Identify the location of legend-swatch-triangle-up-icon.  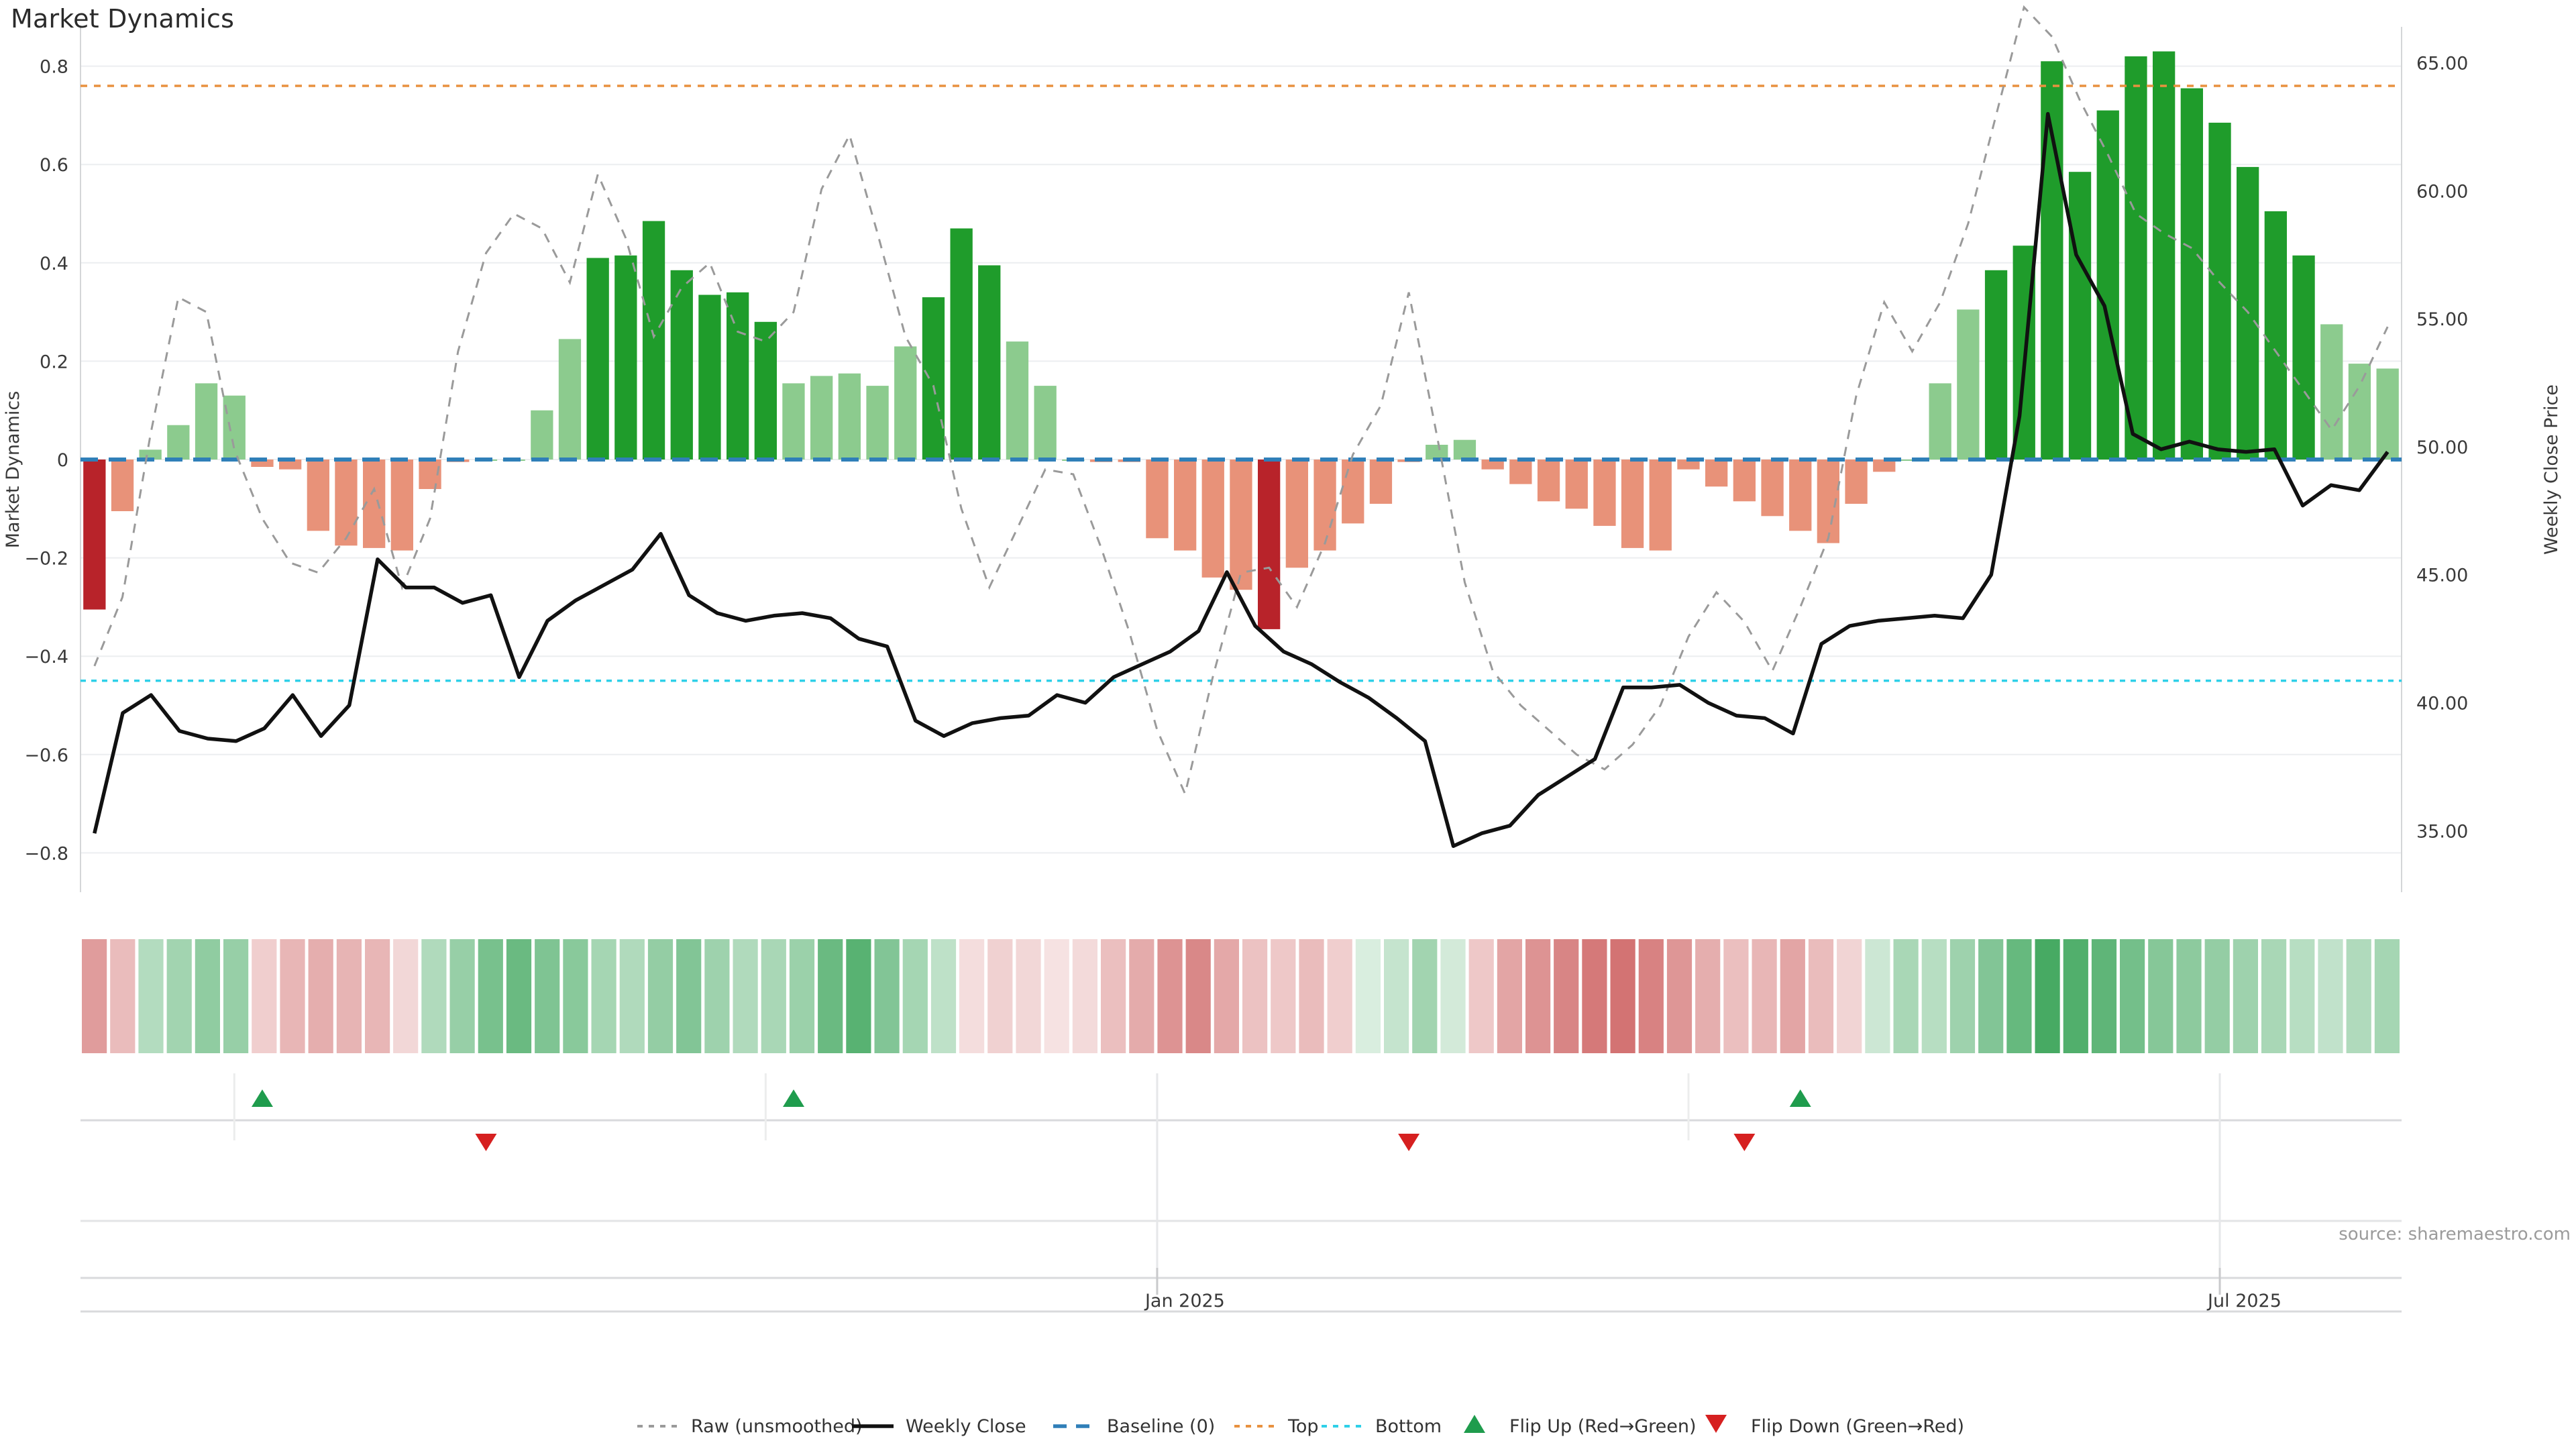
(1474, 1424).